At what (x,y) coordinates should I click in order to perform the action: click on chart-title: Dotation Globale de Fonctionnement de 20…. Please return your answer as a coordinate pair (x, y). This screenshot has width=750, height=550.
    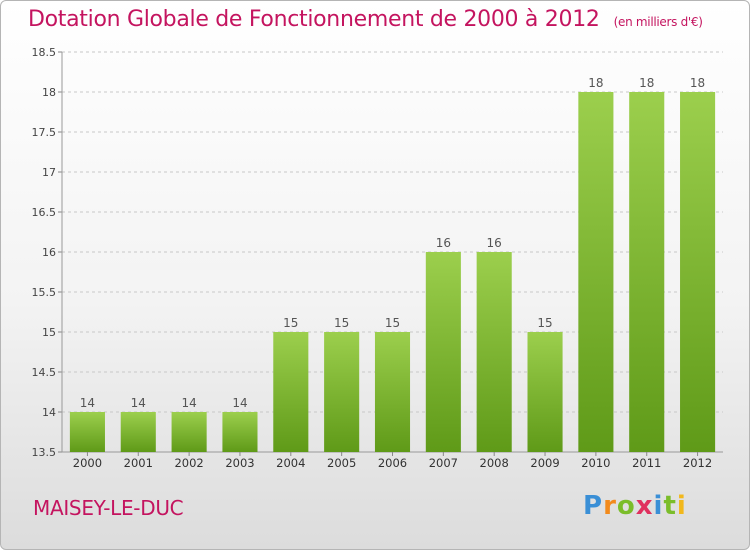
    Looking at the image, I should click on (365, 19).